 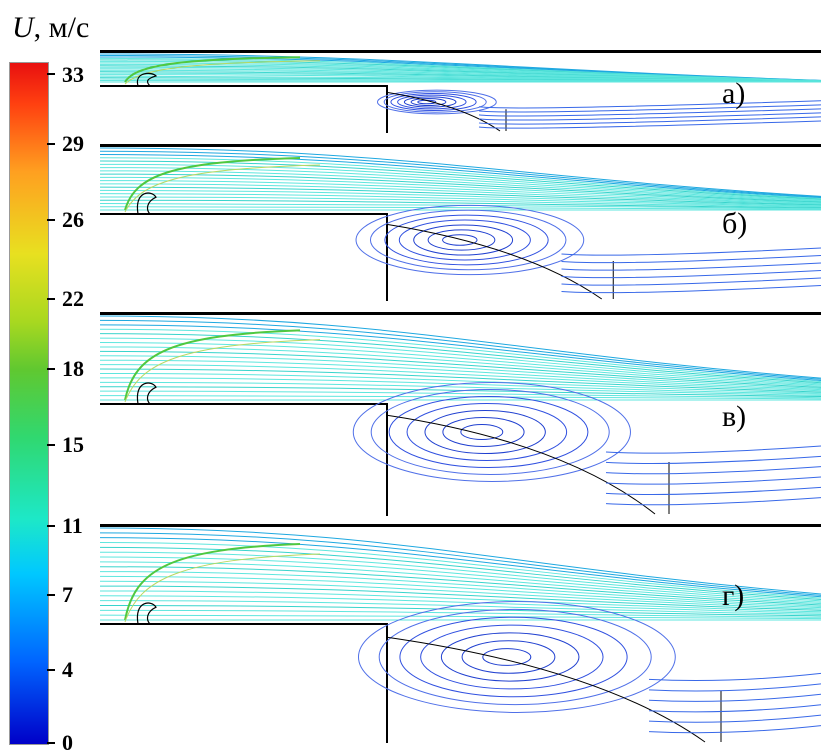 I want to click on streamline-panel-a, so click(x=460, y=92).